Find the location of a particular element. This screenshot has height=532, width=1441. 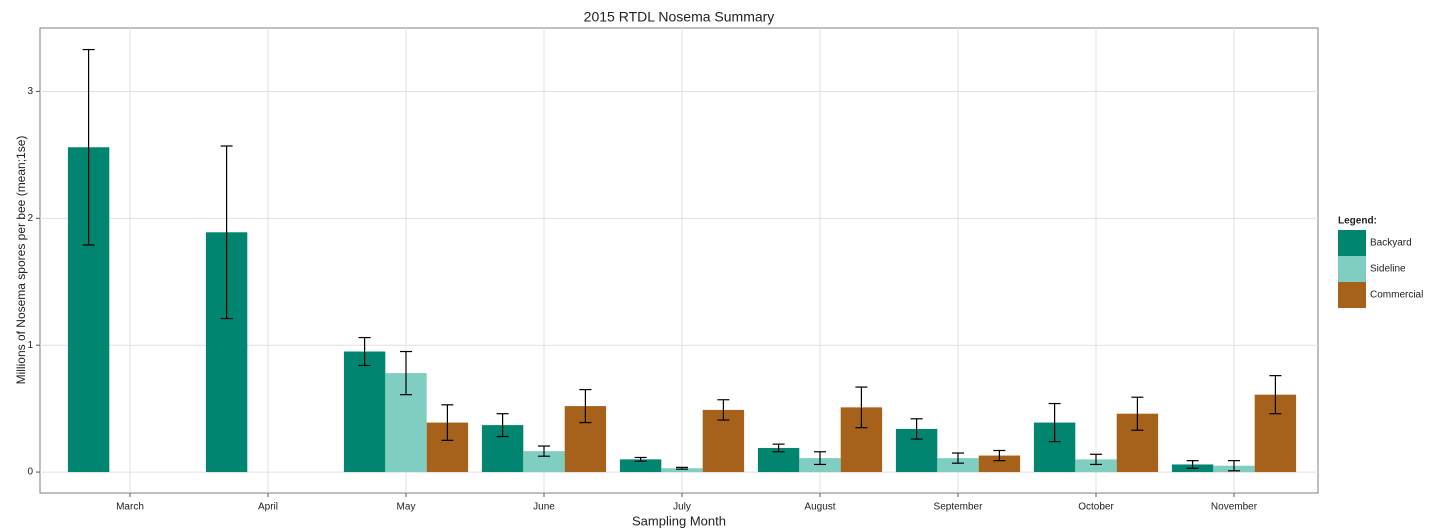

y-tick-label: 2 is located at coordinates (30, 218).